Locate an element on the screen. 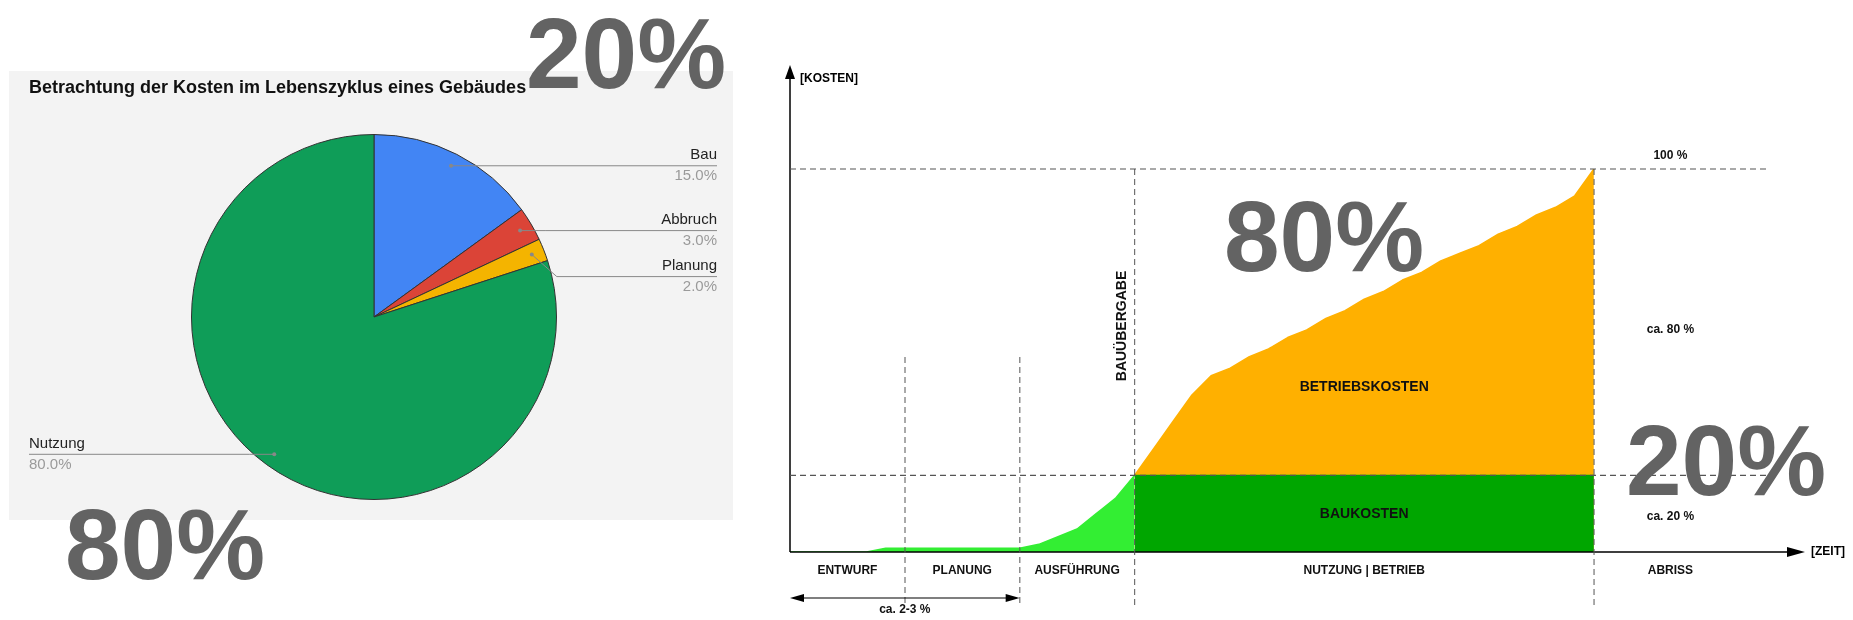 The image size is (1853, 620). x-tick-label: ABRISS is located at coordinates (1670, 570).